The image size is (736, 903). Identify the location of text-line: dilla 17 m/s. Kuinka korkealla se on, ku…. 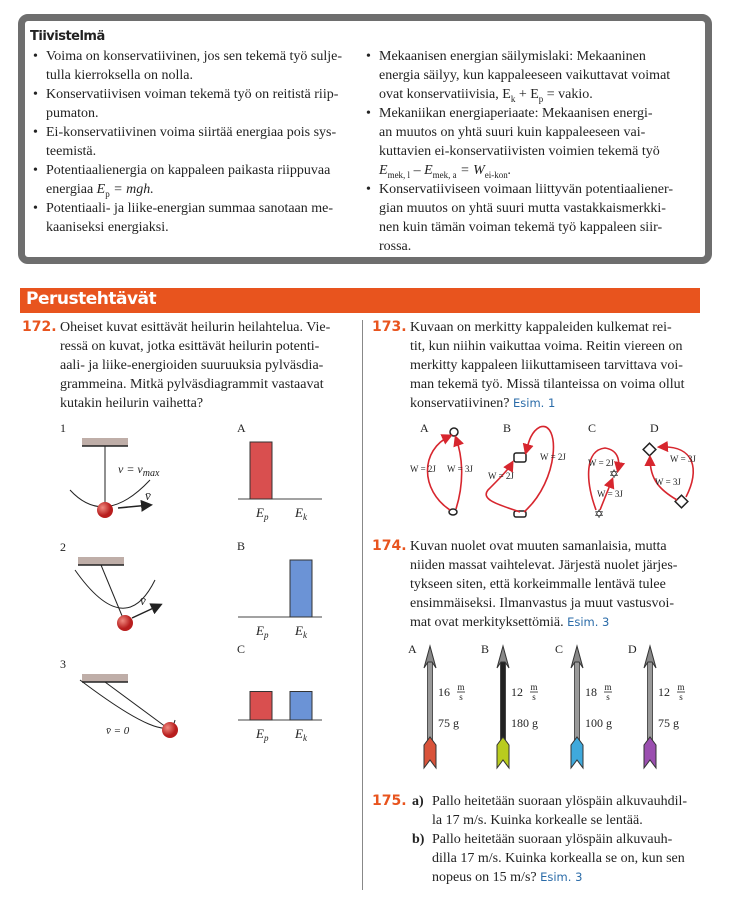
(558, 858).